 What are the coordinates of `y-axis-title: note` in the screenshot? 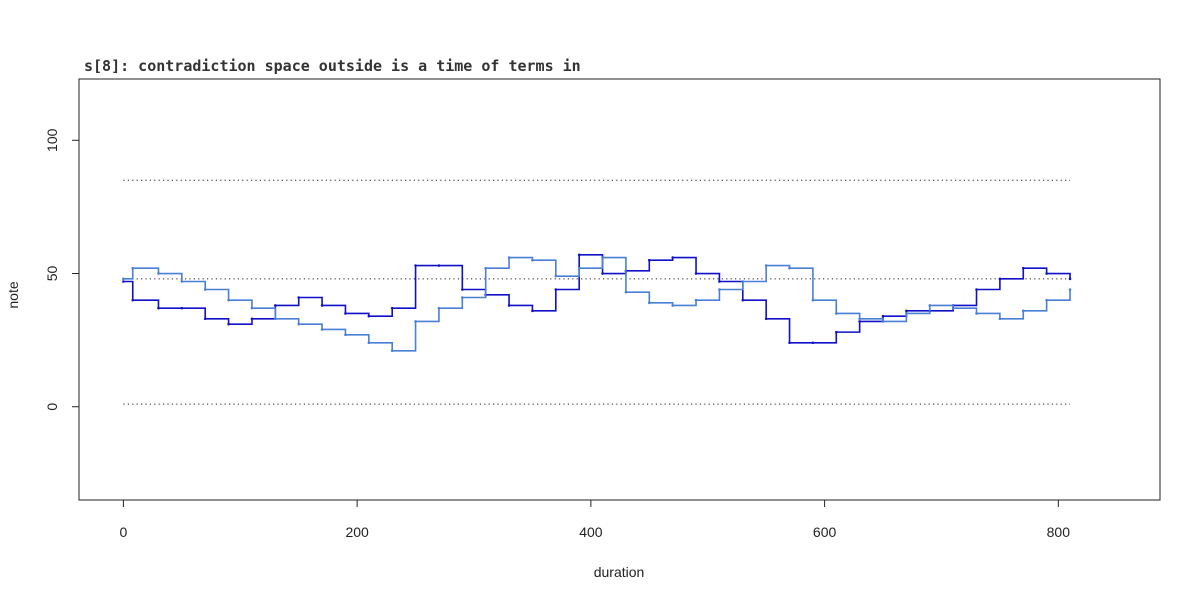 It's located at (13, 294).